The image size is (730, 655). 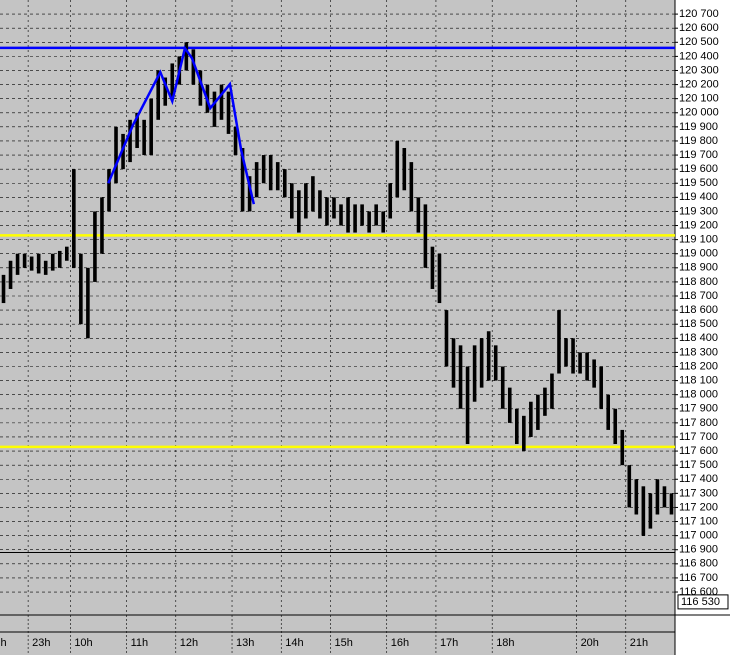 I want to click on y-tick-label: 119 600, so click(x=698, y=169).